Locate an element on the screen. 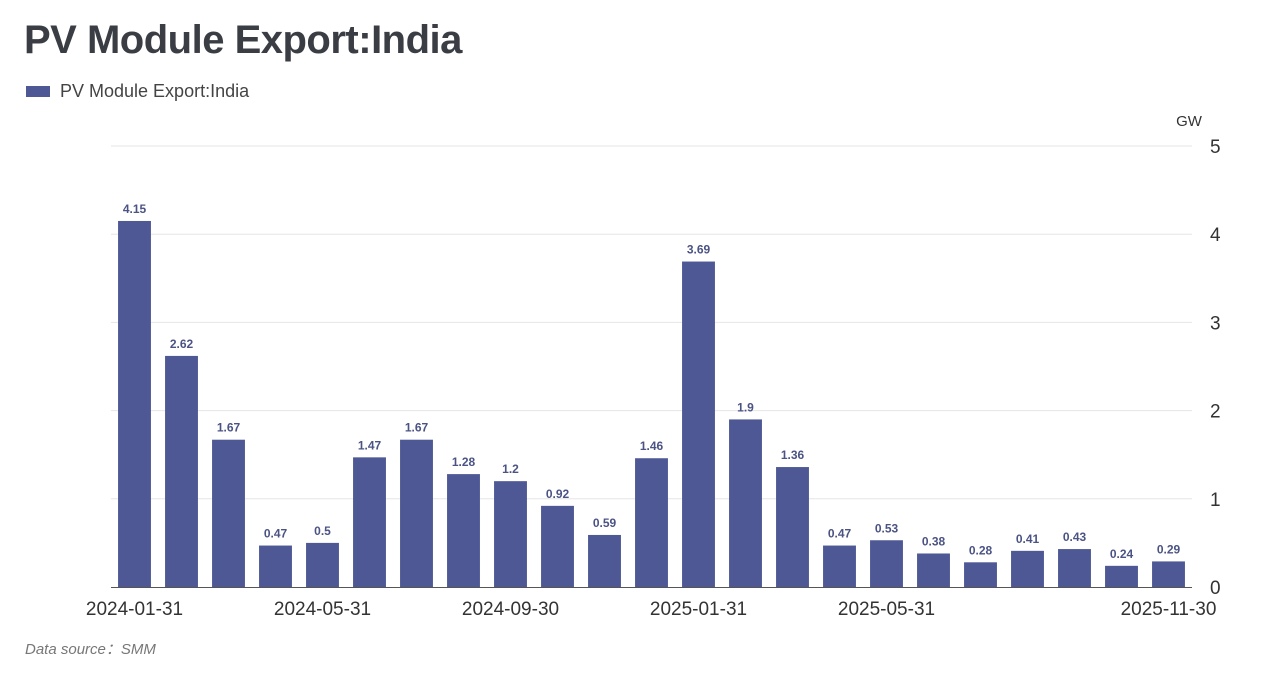 The width and height of the screenshot is (1275, 673). data-label: 0.5 is located at coordinates (322, 531).